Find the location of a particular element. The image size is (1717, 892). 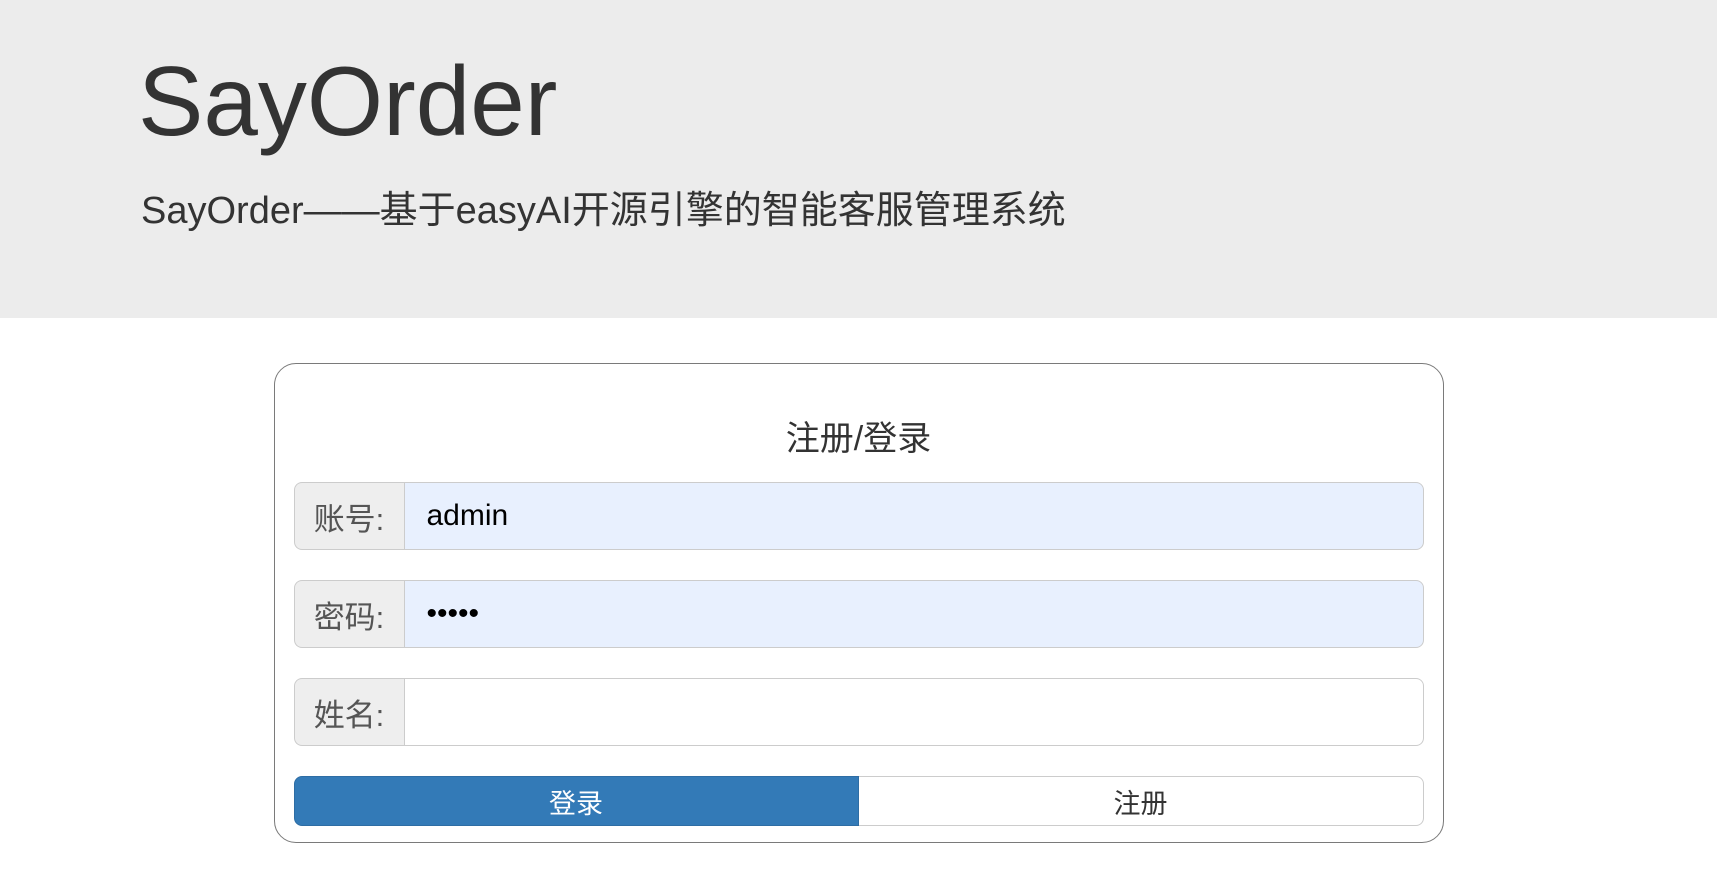

login-button: 登录 is located at coordinates (576, 801).